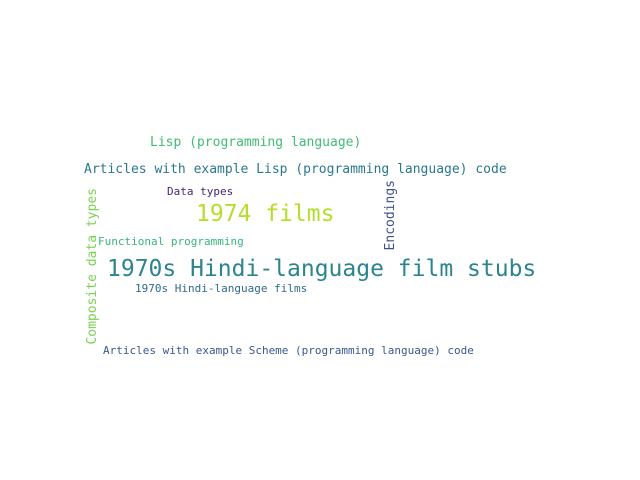 The width and height of the screenshot is (640, 480). Describe the element at coordinates (200, 191) in the screenshot. I see `word-data-types: Data types` at that location.